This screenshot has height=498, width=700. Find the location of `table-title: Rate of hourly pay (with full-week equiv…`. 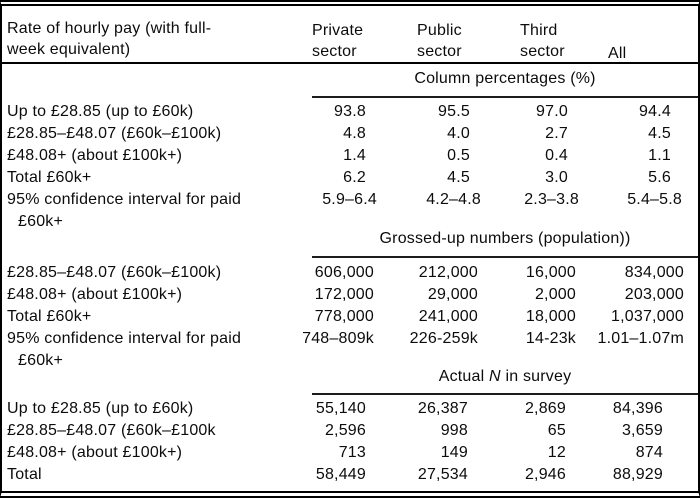

table-title: Rate of hourly pay (with full-week equiv… is located at coordinates (109, 39).